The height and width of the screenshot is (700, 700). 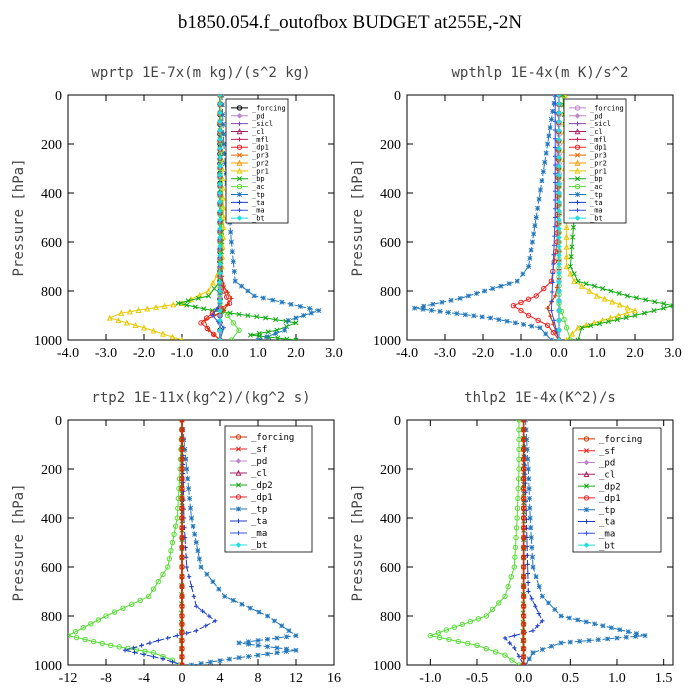 What do you see at coordinates (106, 353) in the screenshot?
I see `x-tick-label: -3.0` at bounding box center [106, 353].